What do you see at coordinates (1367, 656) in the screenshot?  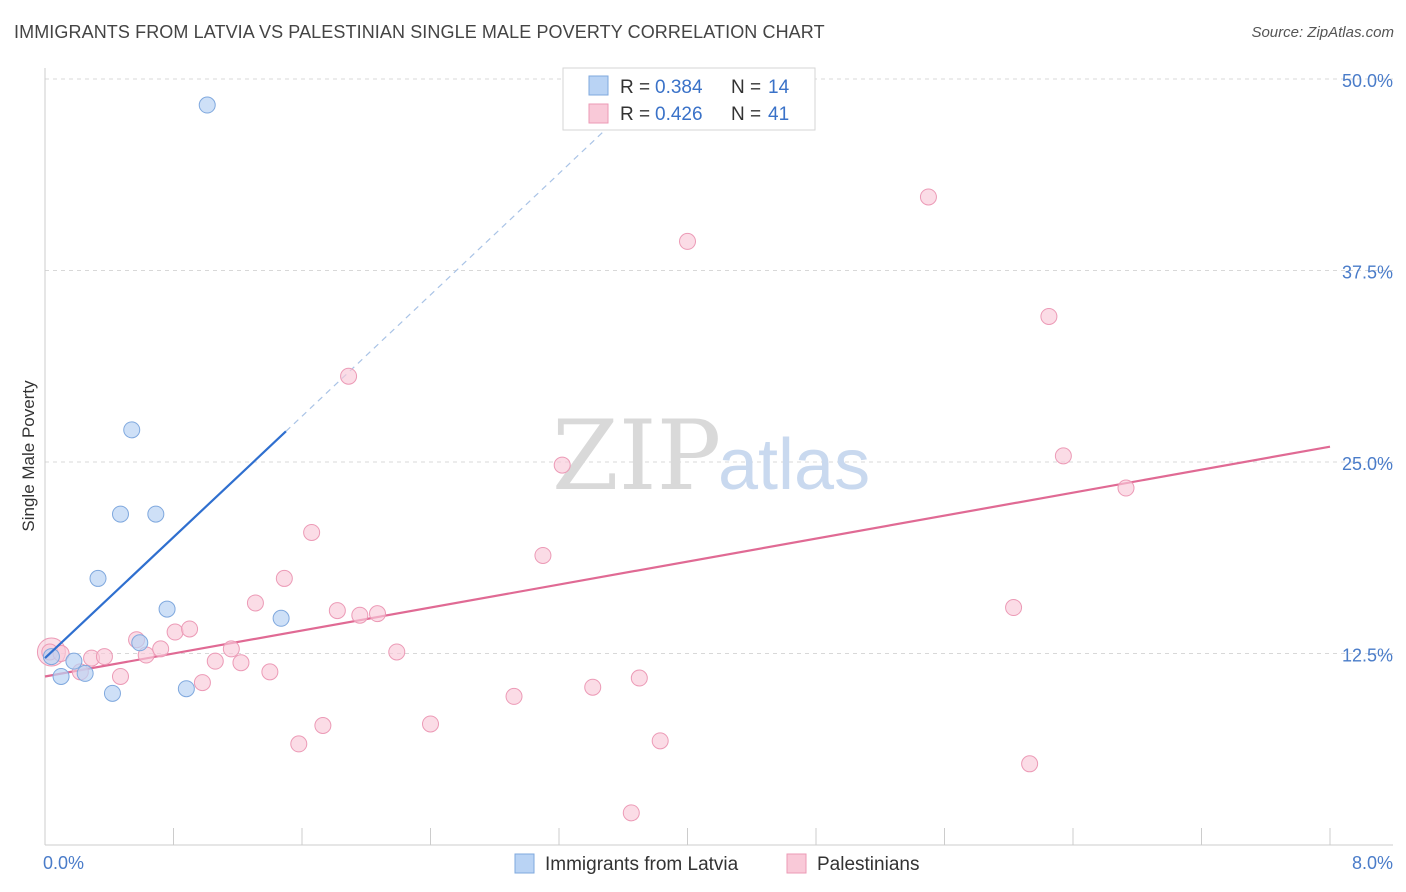 I see `y-tick-label: 12.5%` at bounding box center [1367, 656].